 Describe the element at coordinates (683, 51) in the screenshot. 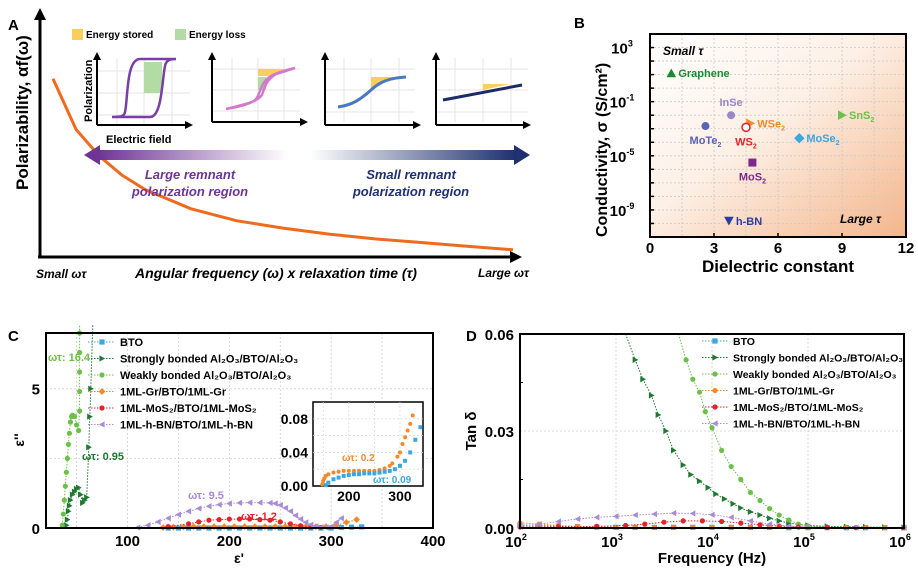

I see `b-small-tau-label: Small τ` at that location.